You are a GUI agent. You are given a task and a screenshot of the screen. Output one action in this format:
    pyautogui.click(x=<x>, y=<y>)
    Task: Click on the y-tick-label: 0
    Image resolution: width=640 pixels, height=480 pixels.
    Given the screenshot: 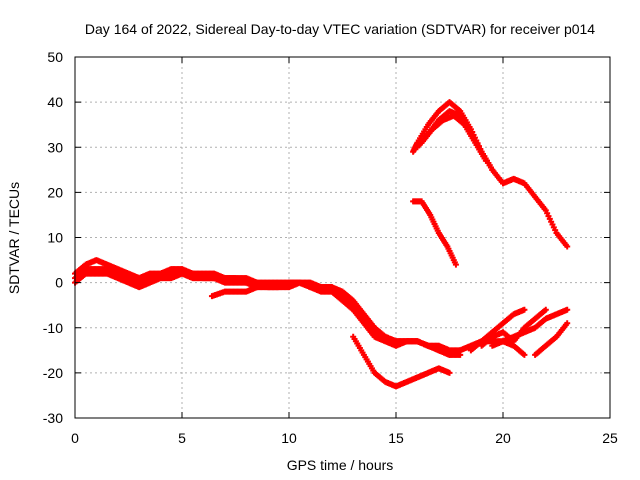 What is the action you would take?
    pyautogui.click(x=59, y=283)
    